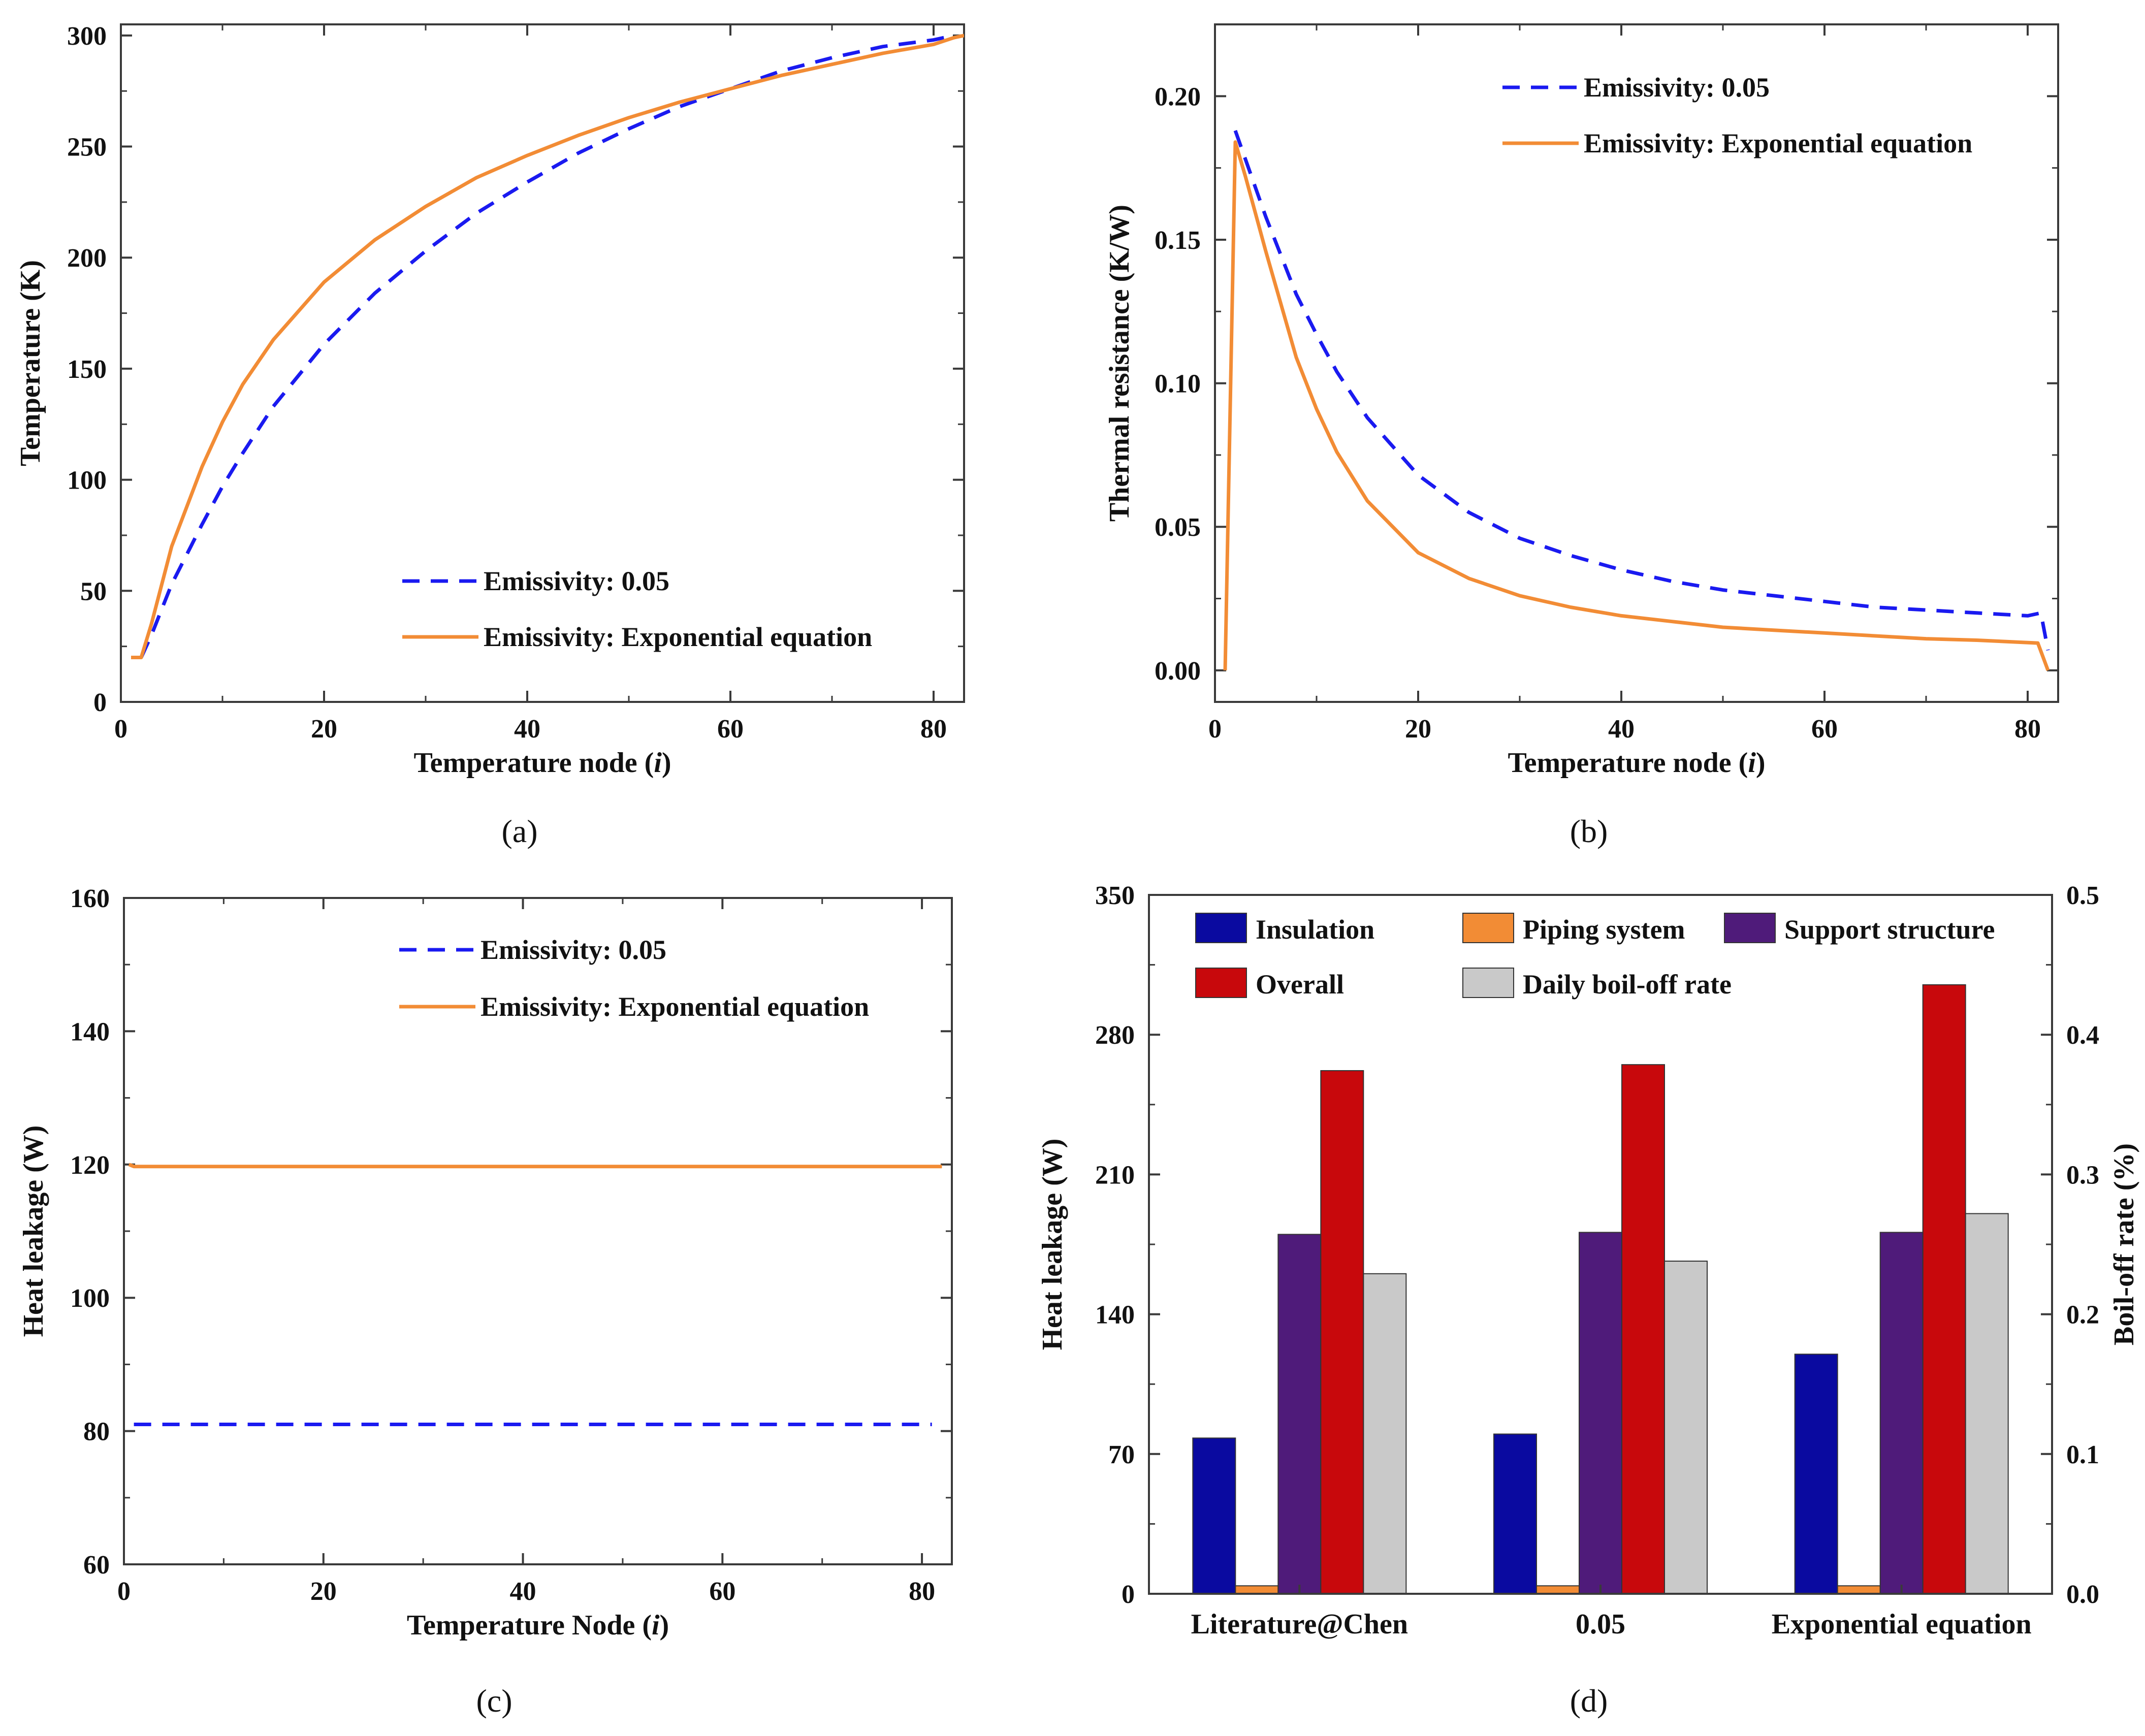 The width and height of the screenshot is (2145, 1736). Describe the element at coordinates (1315, 929) in the screenshot. I see `legend-label: Insulation` at that location.